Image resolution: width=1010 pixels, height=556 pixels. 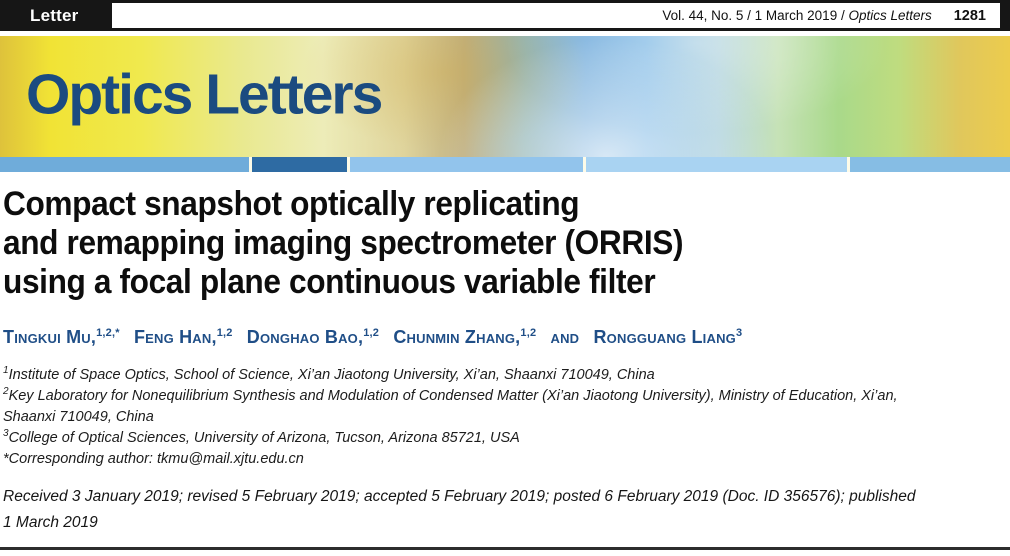 What do you see at coordinates (183, 337) in the screenshot?
I see `author: Feng Han,1,2` at bounding box center [183, 337].